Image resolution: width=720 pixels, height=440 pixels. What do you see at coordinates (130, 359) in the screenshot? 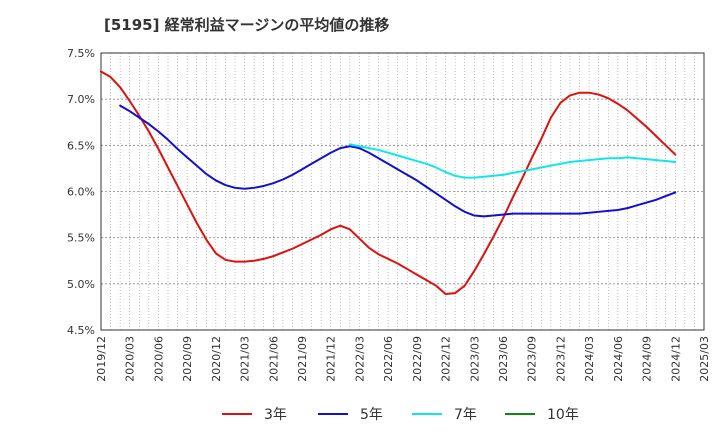
I see `x-tick-label: 2020/03` at bounding box center [130, 359].